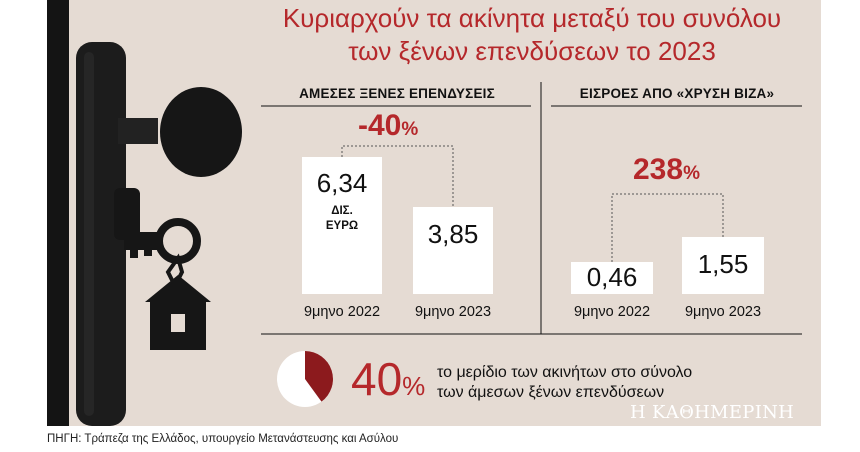 Image resolution: width=860 pixels, height=452 pixels. Describe the element at coordinates (691, 173) in the screenshot. I see `visa-change-sign: %` at that location.